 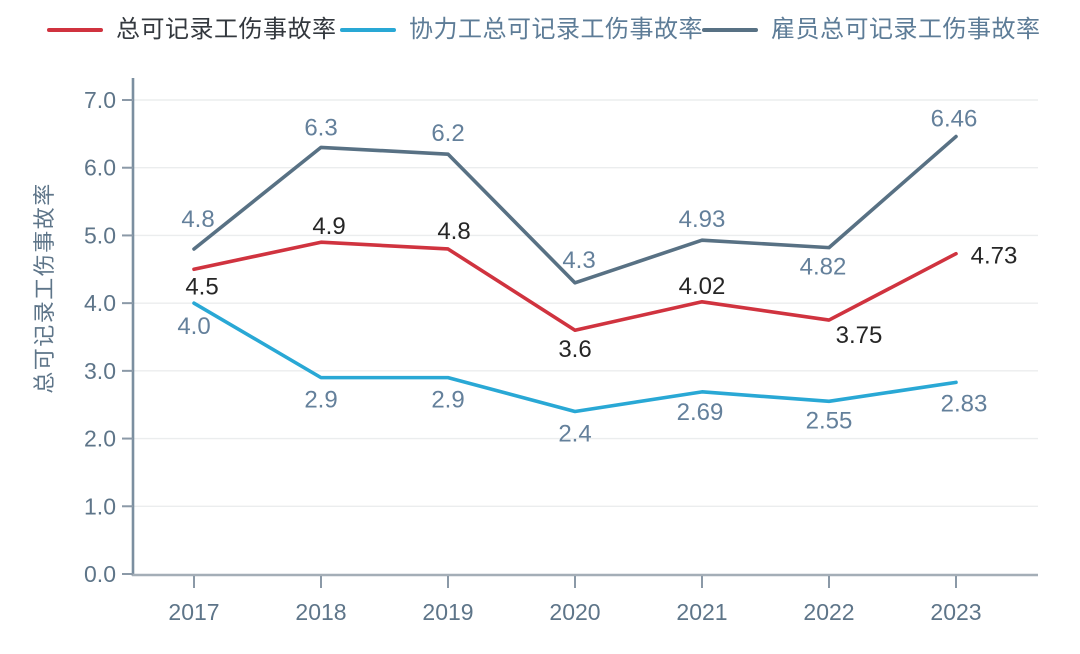 I want to click on data-label-series2-2023: 6.46, so click(x=954, y=119).